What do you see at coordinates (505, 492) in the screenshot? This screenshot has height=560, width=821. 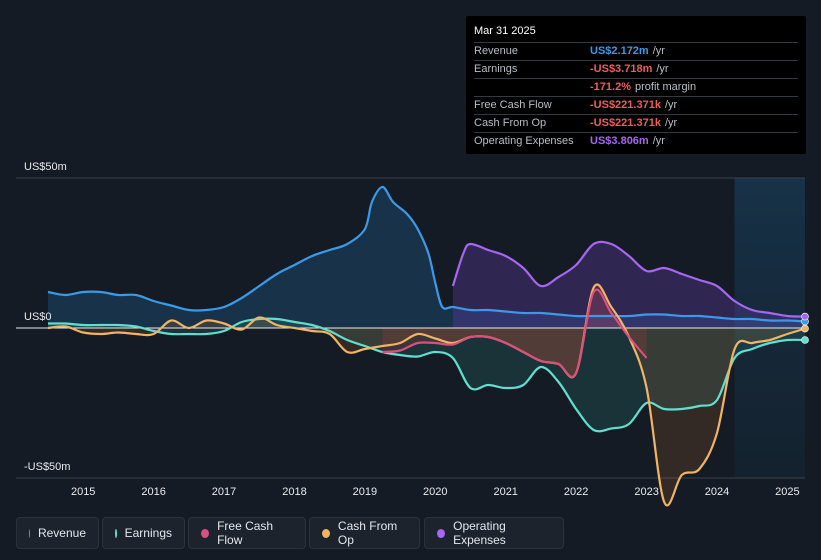 I see `x-tick-label: 2021` at bounding box center [505, 492].